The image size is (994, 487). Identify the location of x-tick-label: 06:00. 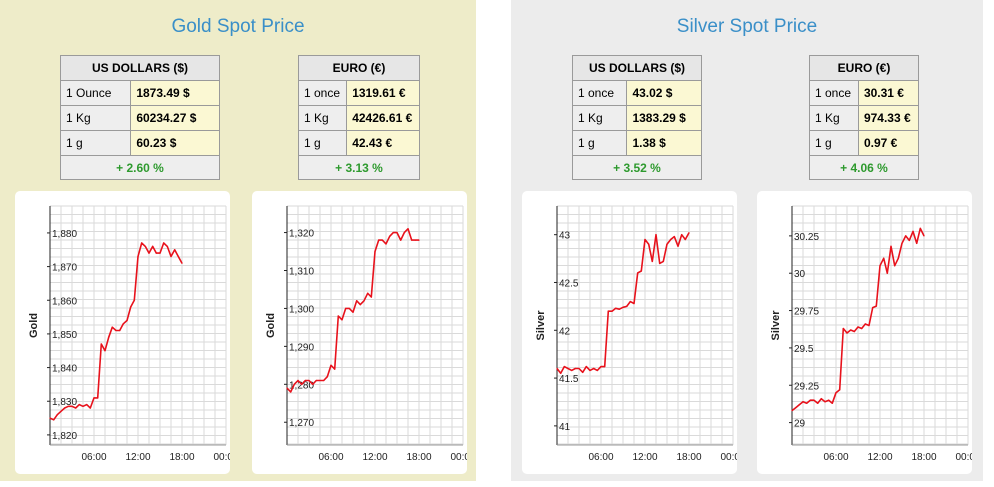
(835, 457).